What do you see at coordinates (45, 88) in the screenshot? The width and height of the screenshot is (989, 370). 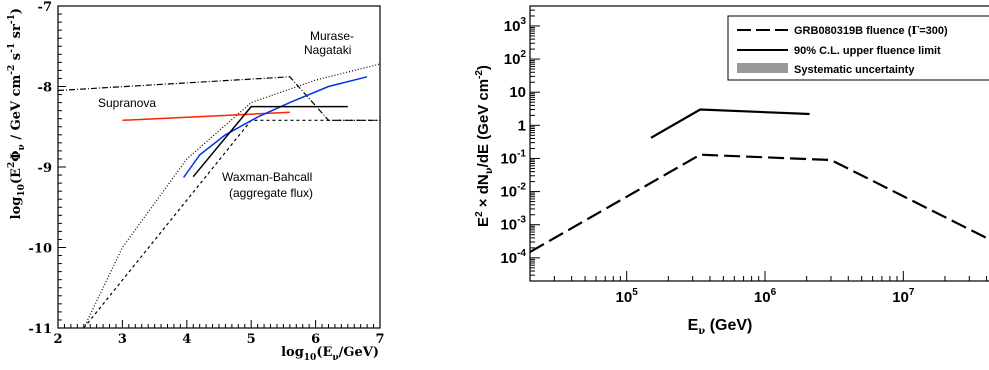 I see `left-y-tick-label: -8` at bounding box center [45, 88].